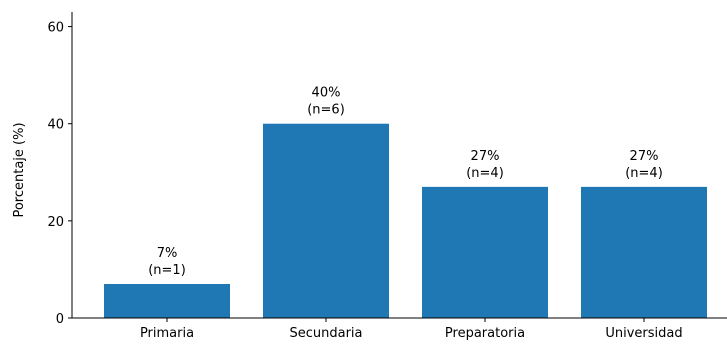 This screenshot has width=727, height=346. I want to click on bar-secundaria, so click(326, 220).